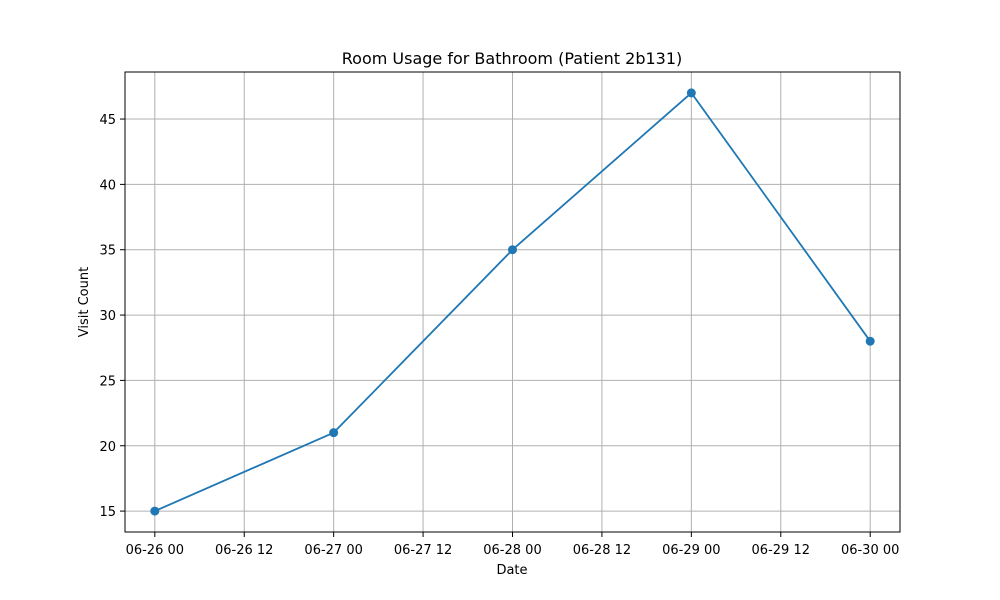 This screenshot has width=1000, height=600. Describe the element at coordinates (244, 550) in the screenshot. I see `x-tick-label: 06-26 12` at that location.